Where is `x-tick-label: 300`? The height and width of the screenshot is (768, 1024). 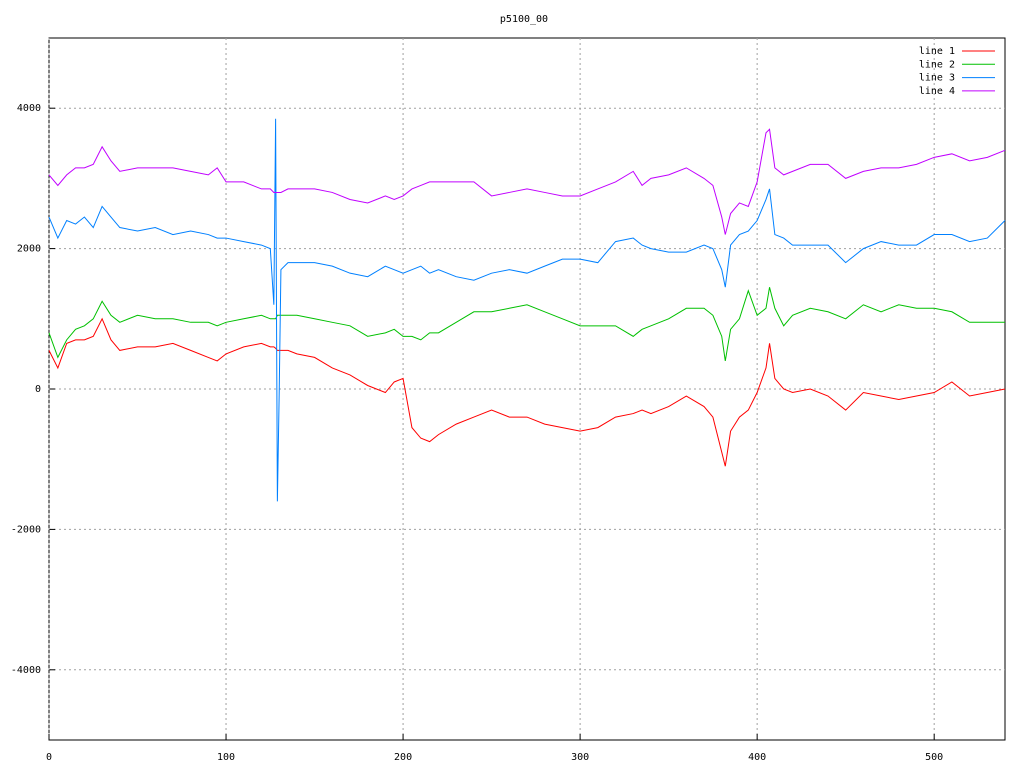 x-tick-label: 300 is located at coordinates (580, 757).